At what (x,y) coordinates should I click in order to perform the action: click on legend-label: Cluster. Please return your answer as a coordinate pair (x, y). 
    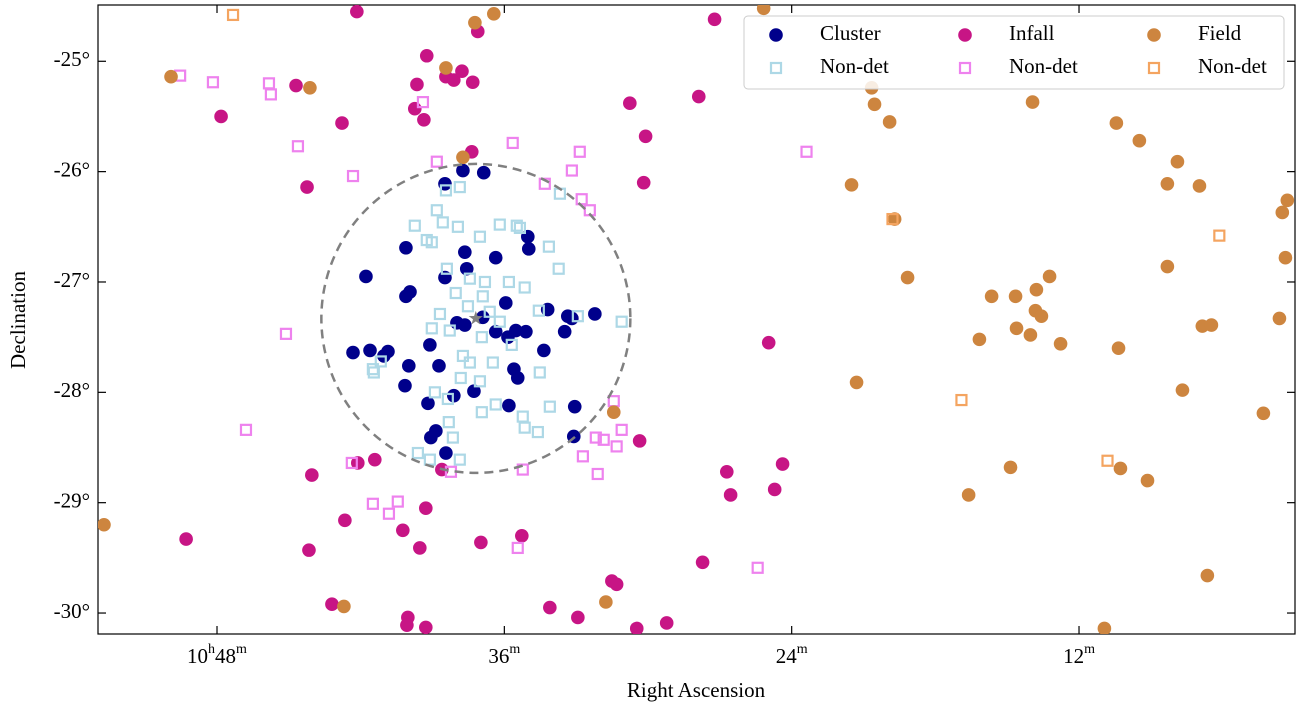
    Looking at the image, I should click on (850, 33).